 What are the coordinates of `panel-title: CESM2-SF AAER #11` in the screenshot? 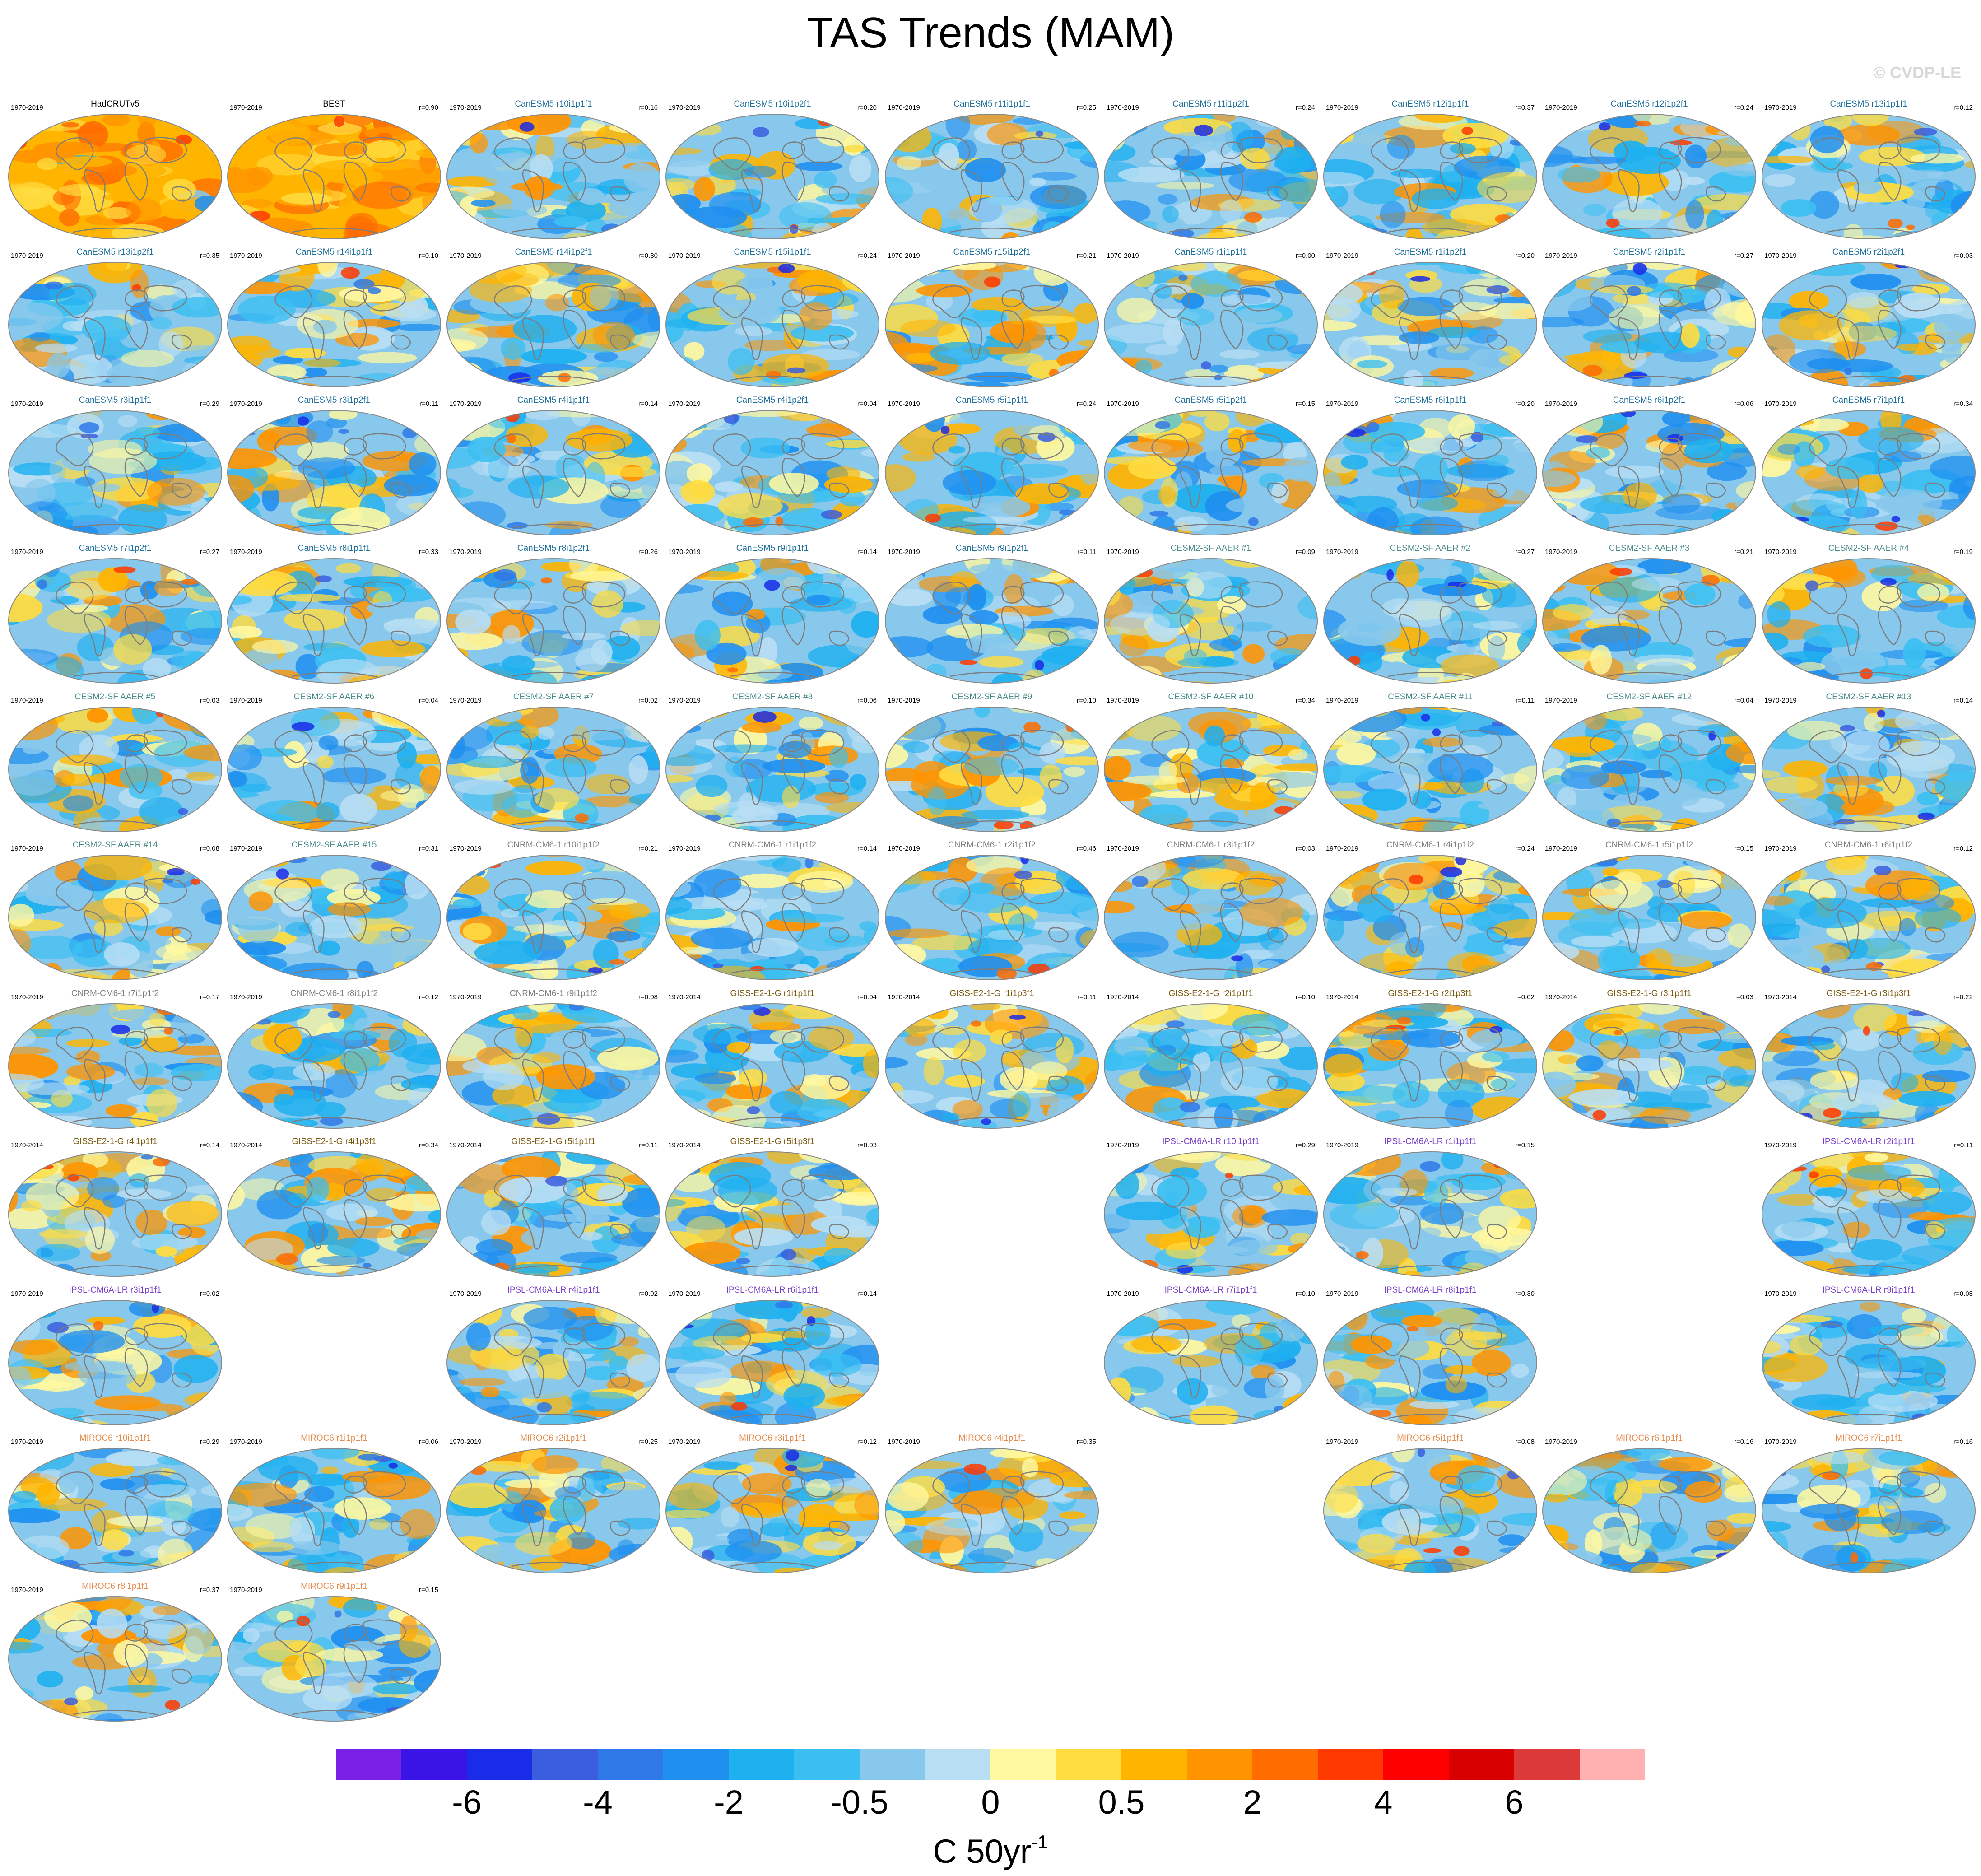 It's located at (1430, 697).